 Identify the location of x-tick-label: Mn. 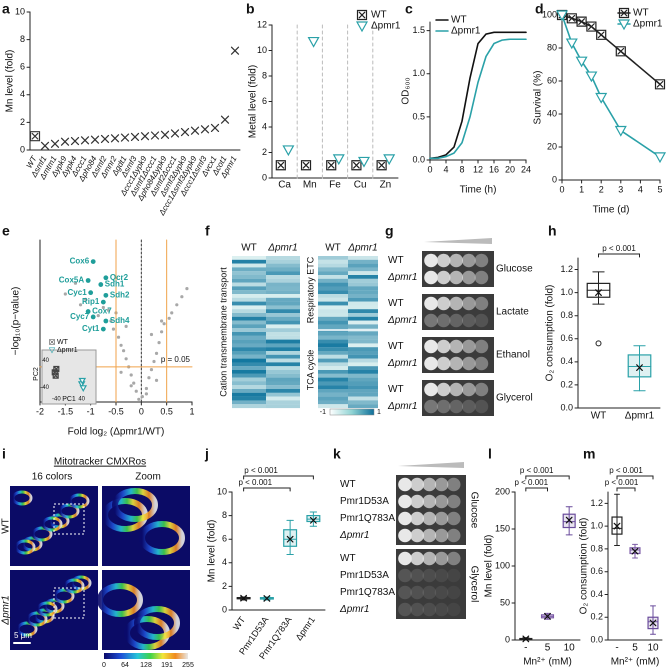
(310, 185).